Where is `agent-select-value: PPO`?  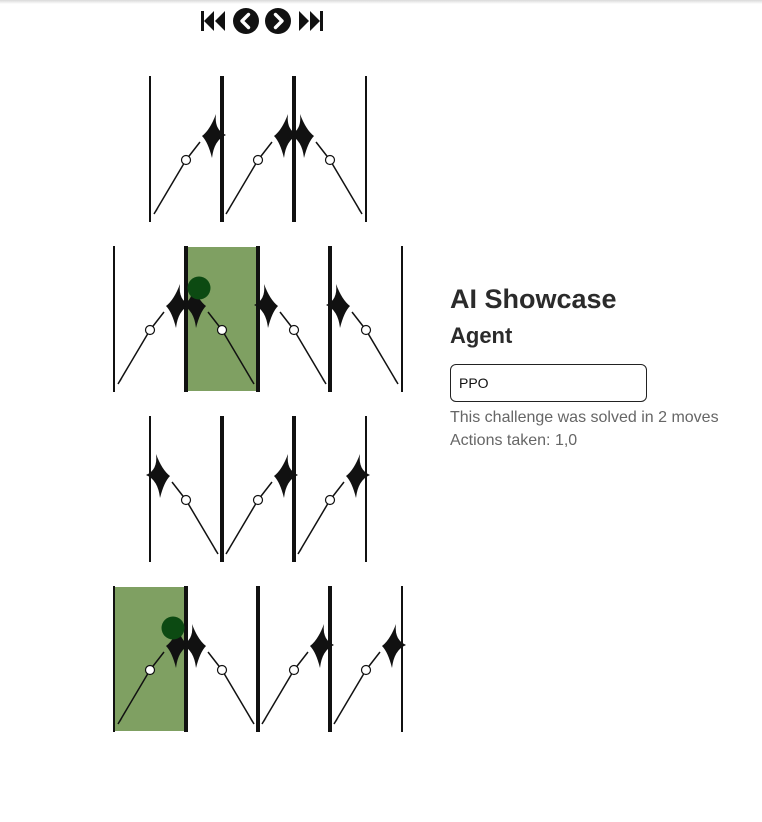 agent-select-value: PPO is located at coordinates (474, 383).